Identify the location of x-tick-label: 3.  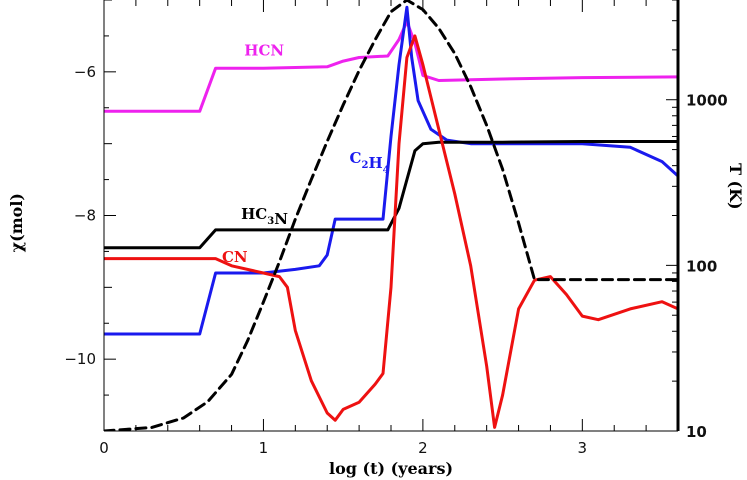
(583, 448).